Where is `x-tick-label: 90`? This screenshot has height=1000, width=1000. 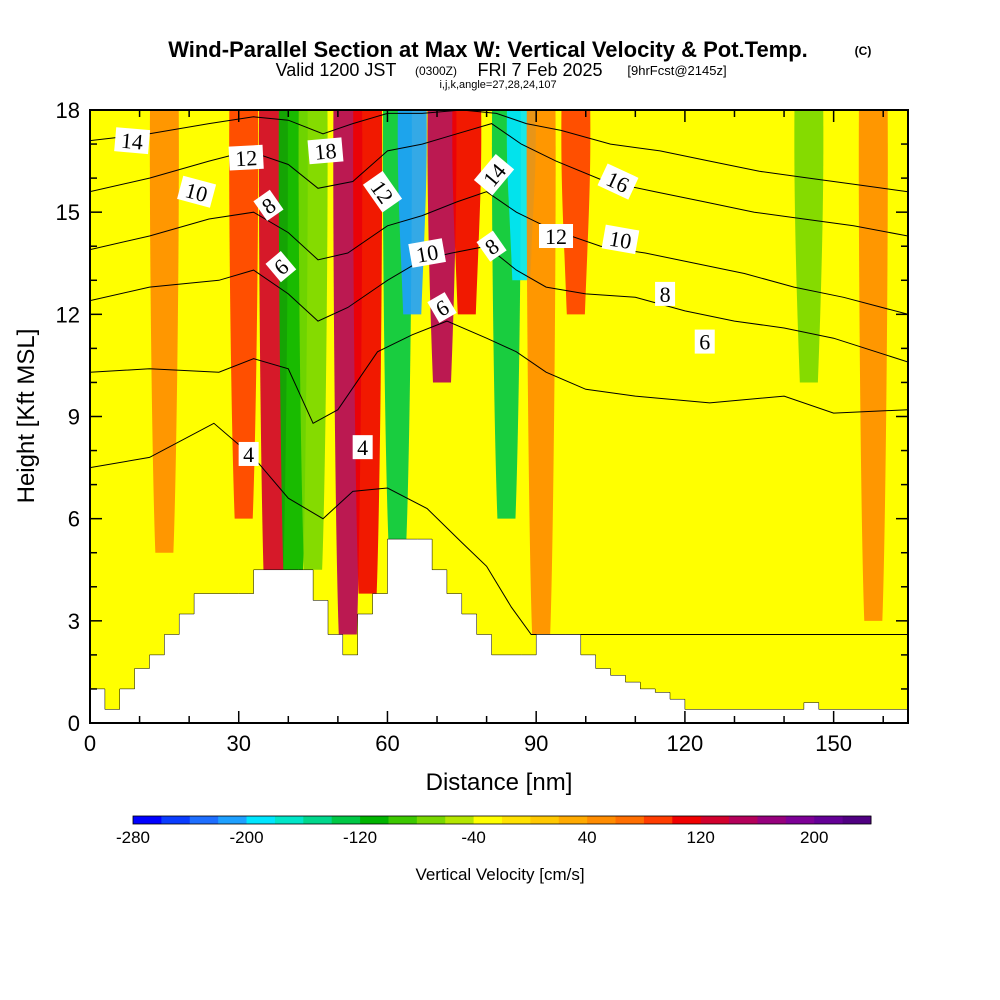 x-tick-label: 90 is located at coordinates (536, 743).